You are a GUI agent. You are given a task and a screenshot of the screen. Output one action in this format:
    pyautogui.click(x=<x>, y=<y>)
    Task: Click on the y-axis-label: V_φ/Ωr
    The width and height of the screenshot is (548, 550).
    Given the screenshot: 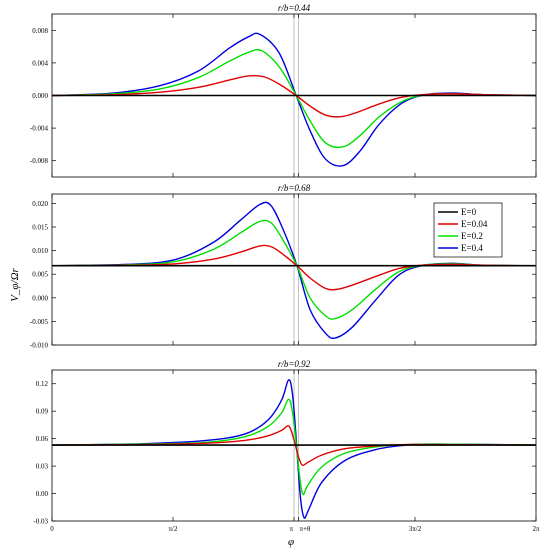 What is the action you would take?
    pyautogui.click(x=15, y=284)
    